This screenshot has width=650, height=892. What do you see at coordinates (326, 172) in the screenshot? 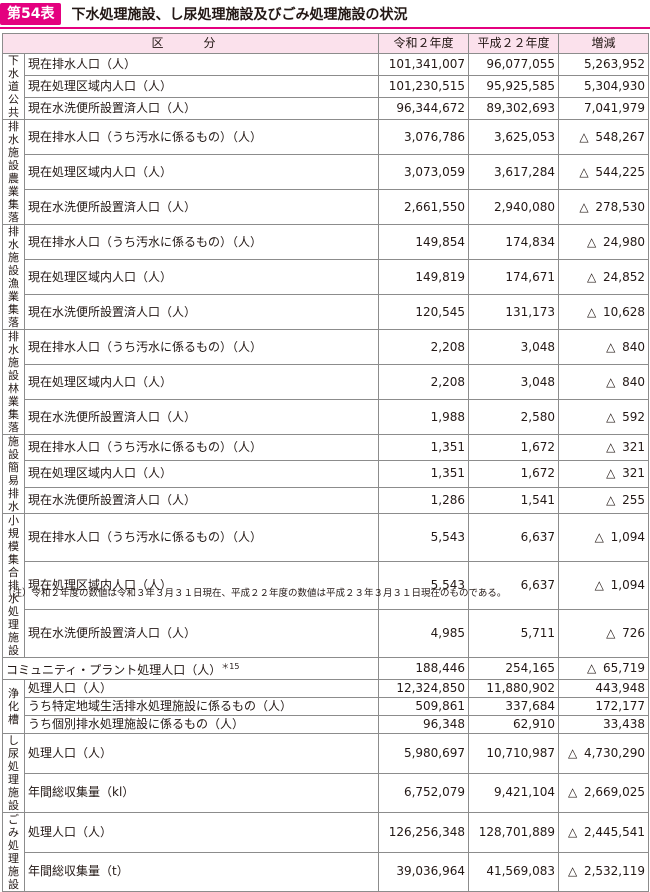
I see `table-row: 現在処理区域内人口（人） 3,073,059 3,617,284 △ 544,225` at bounding box center [326, 172].